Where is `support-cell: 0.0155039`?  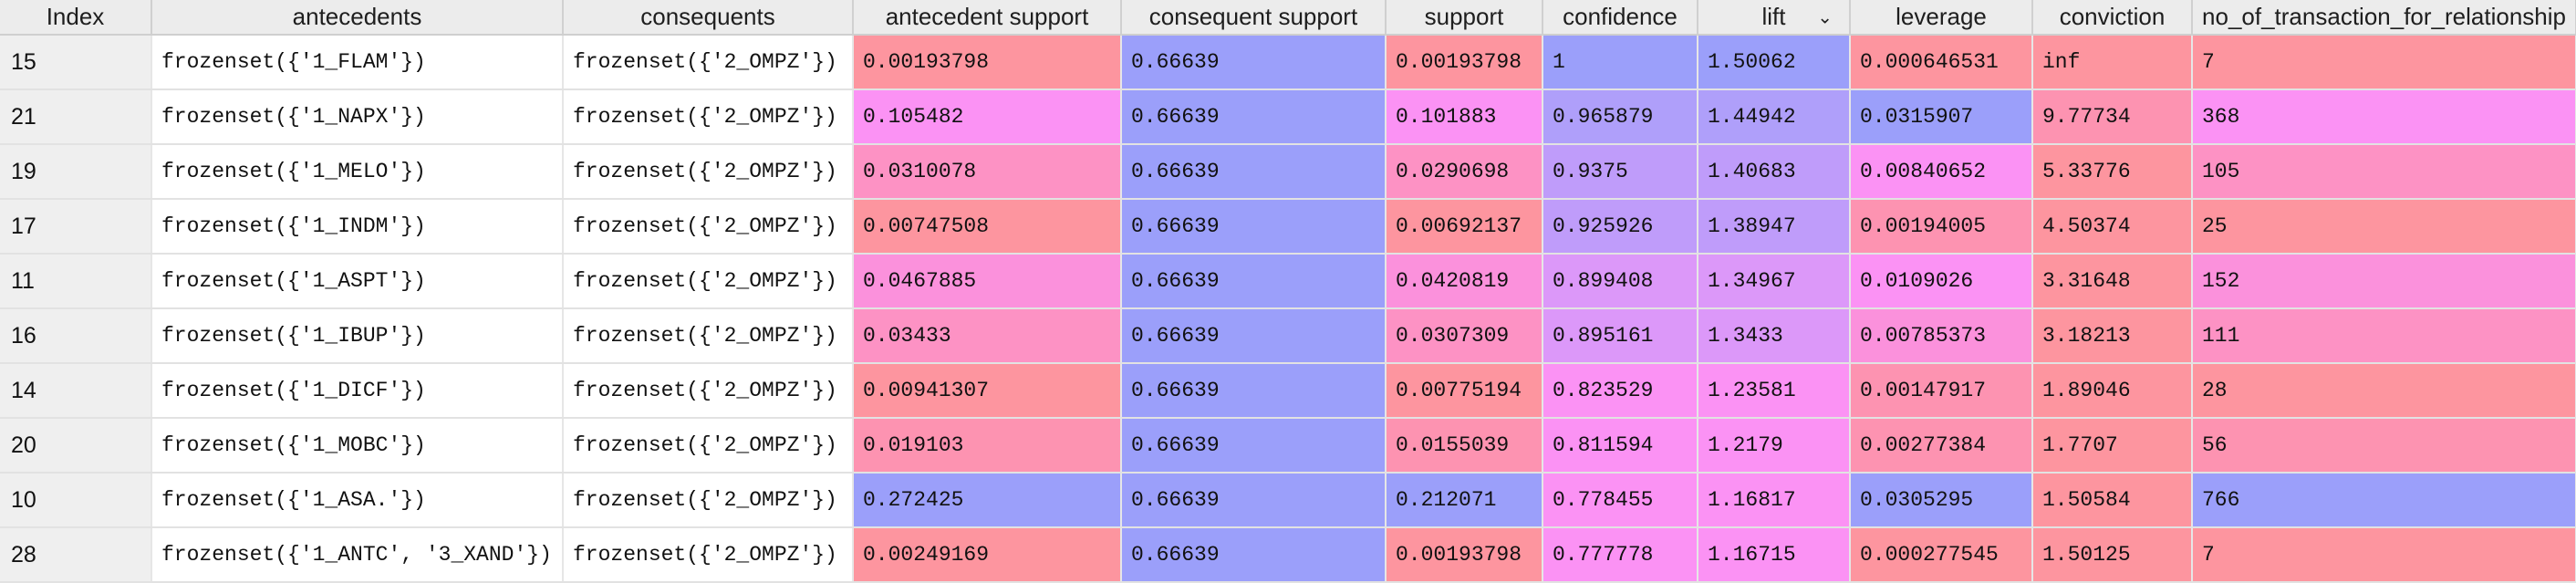
support-cell: 0.0155039 is located at coordinates (1464, 446).